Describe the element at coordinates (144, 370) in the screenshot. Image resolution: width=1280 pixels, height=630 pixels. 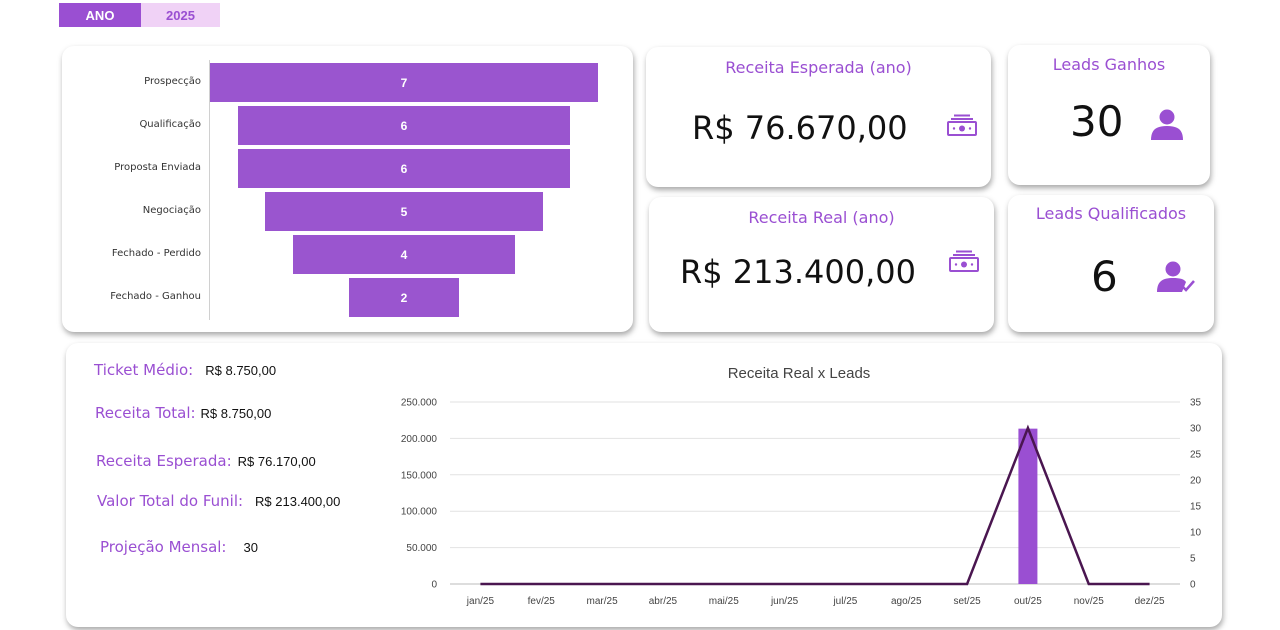
I see `stat-label: Ticket Médio:` at that location.